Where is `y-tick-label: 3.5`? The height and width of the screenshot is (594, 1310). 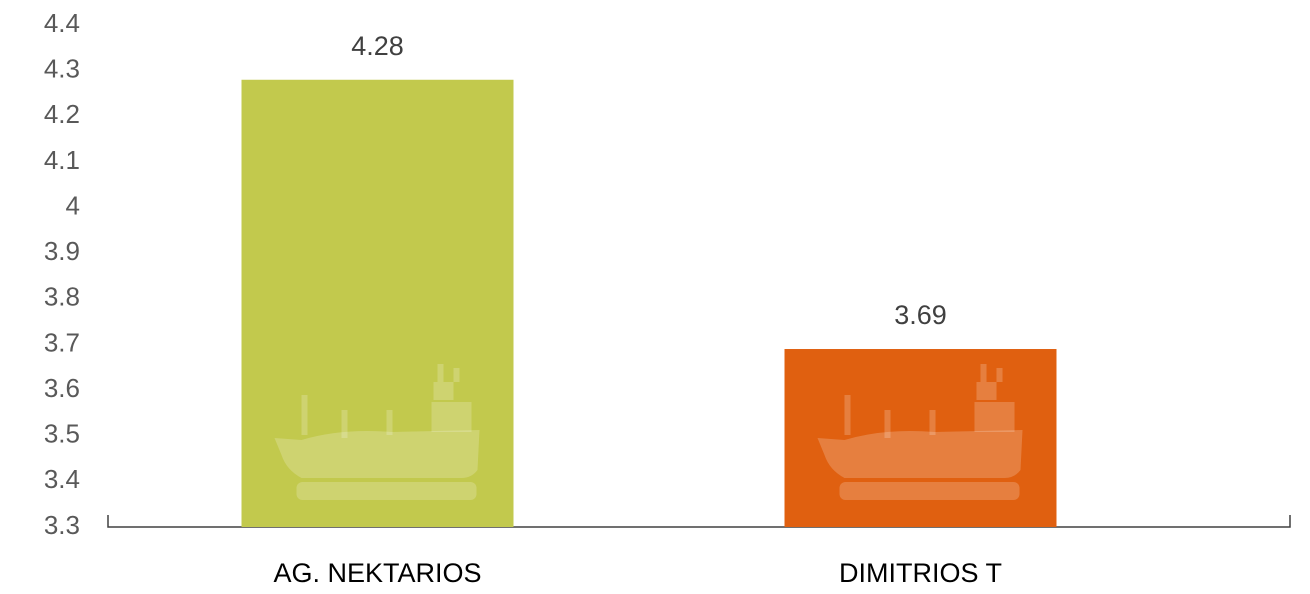 y-tick-label: 3.5 is located at coordinates (62, 434).